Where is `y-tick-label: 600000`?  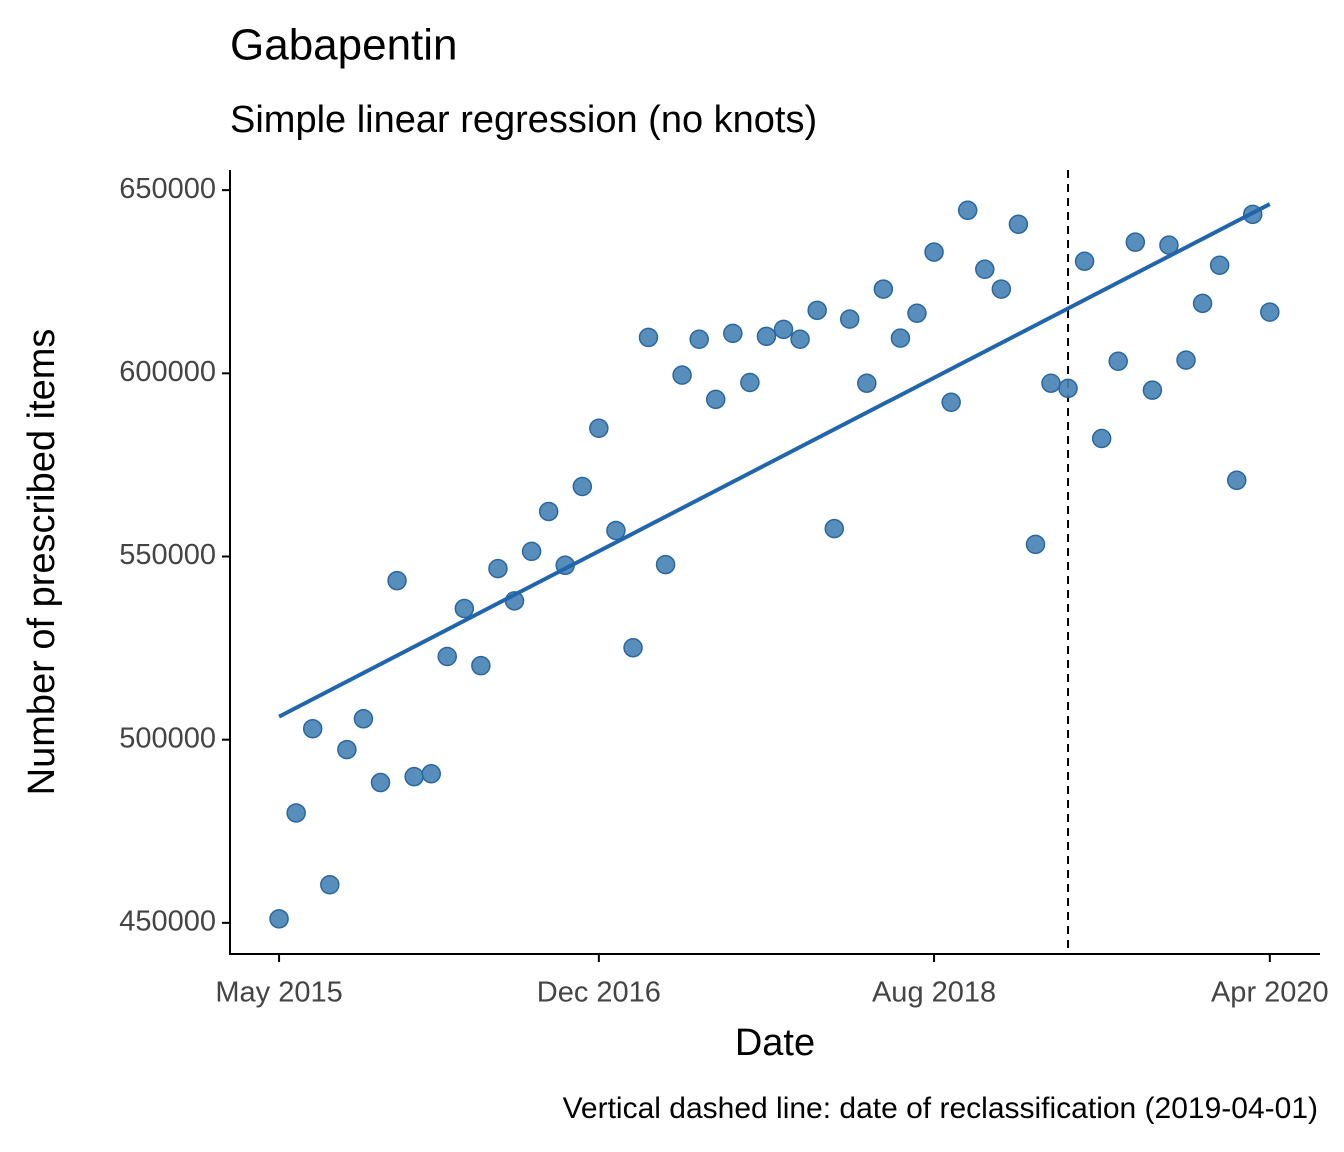 y-tick-label: 600000 is located at coordinates (167, 372).